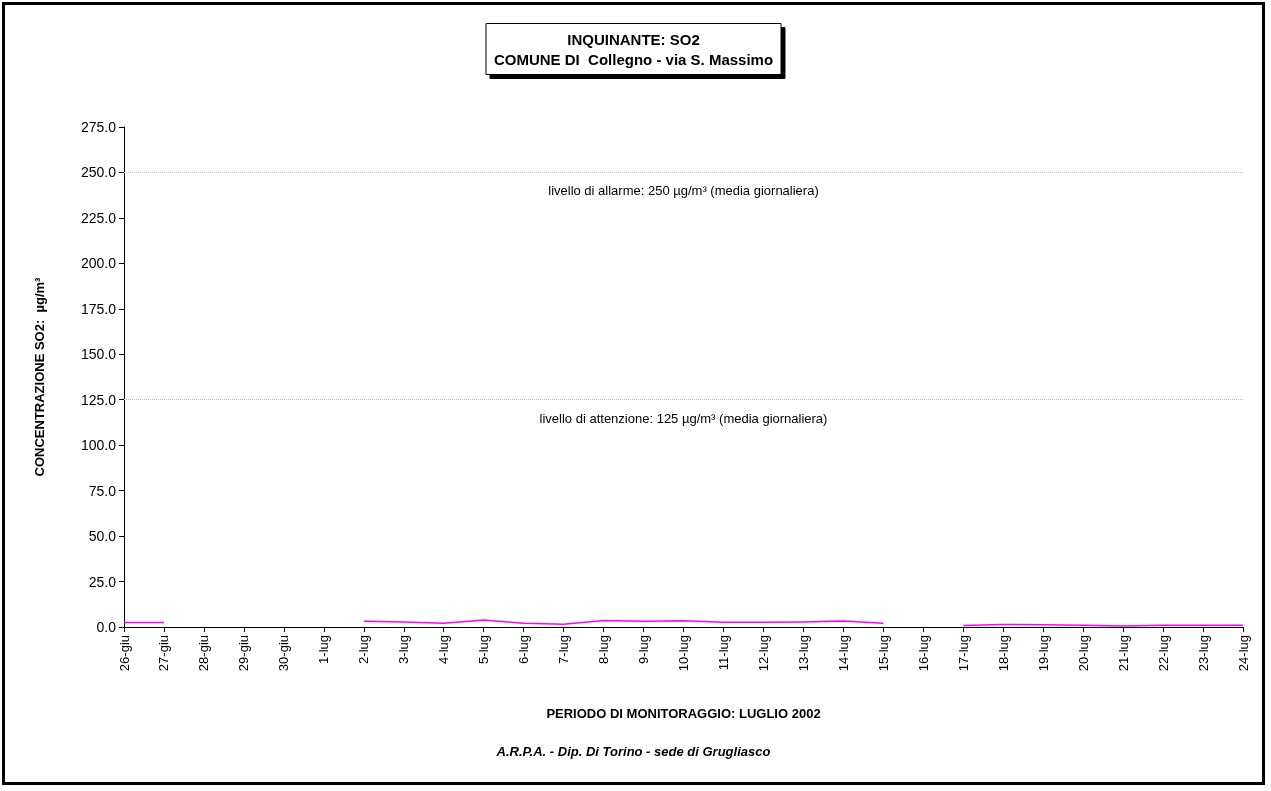 The width and height of the screenshot is (1271, 791). Describe the element at coordinates (1003, 653) in the screenshot. I see `x-tick-label: 18-lug` at that location.